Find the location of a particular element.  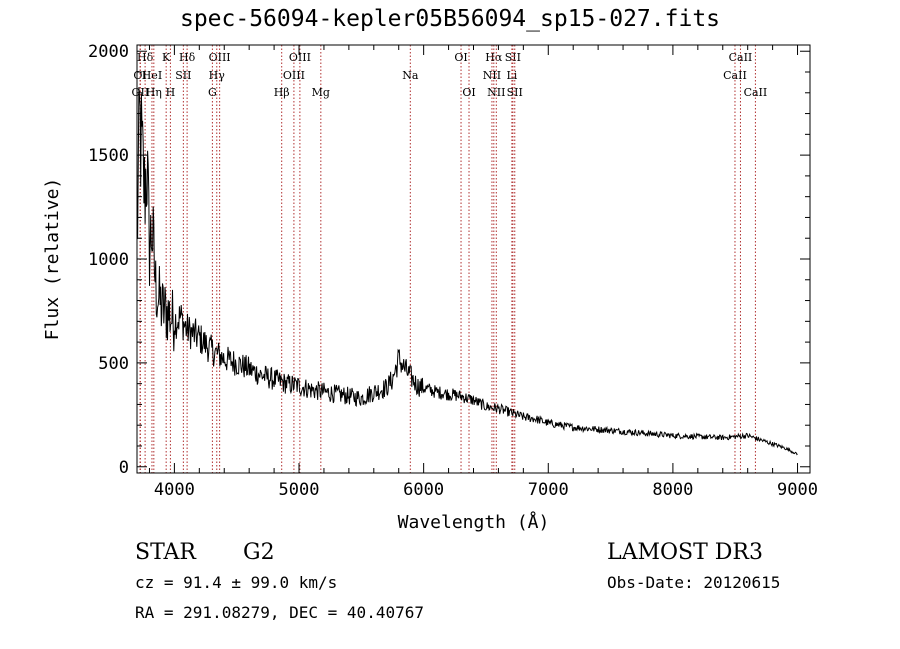

marker-label: G is located at coordinates (212, 92).